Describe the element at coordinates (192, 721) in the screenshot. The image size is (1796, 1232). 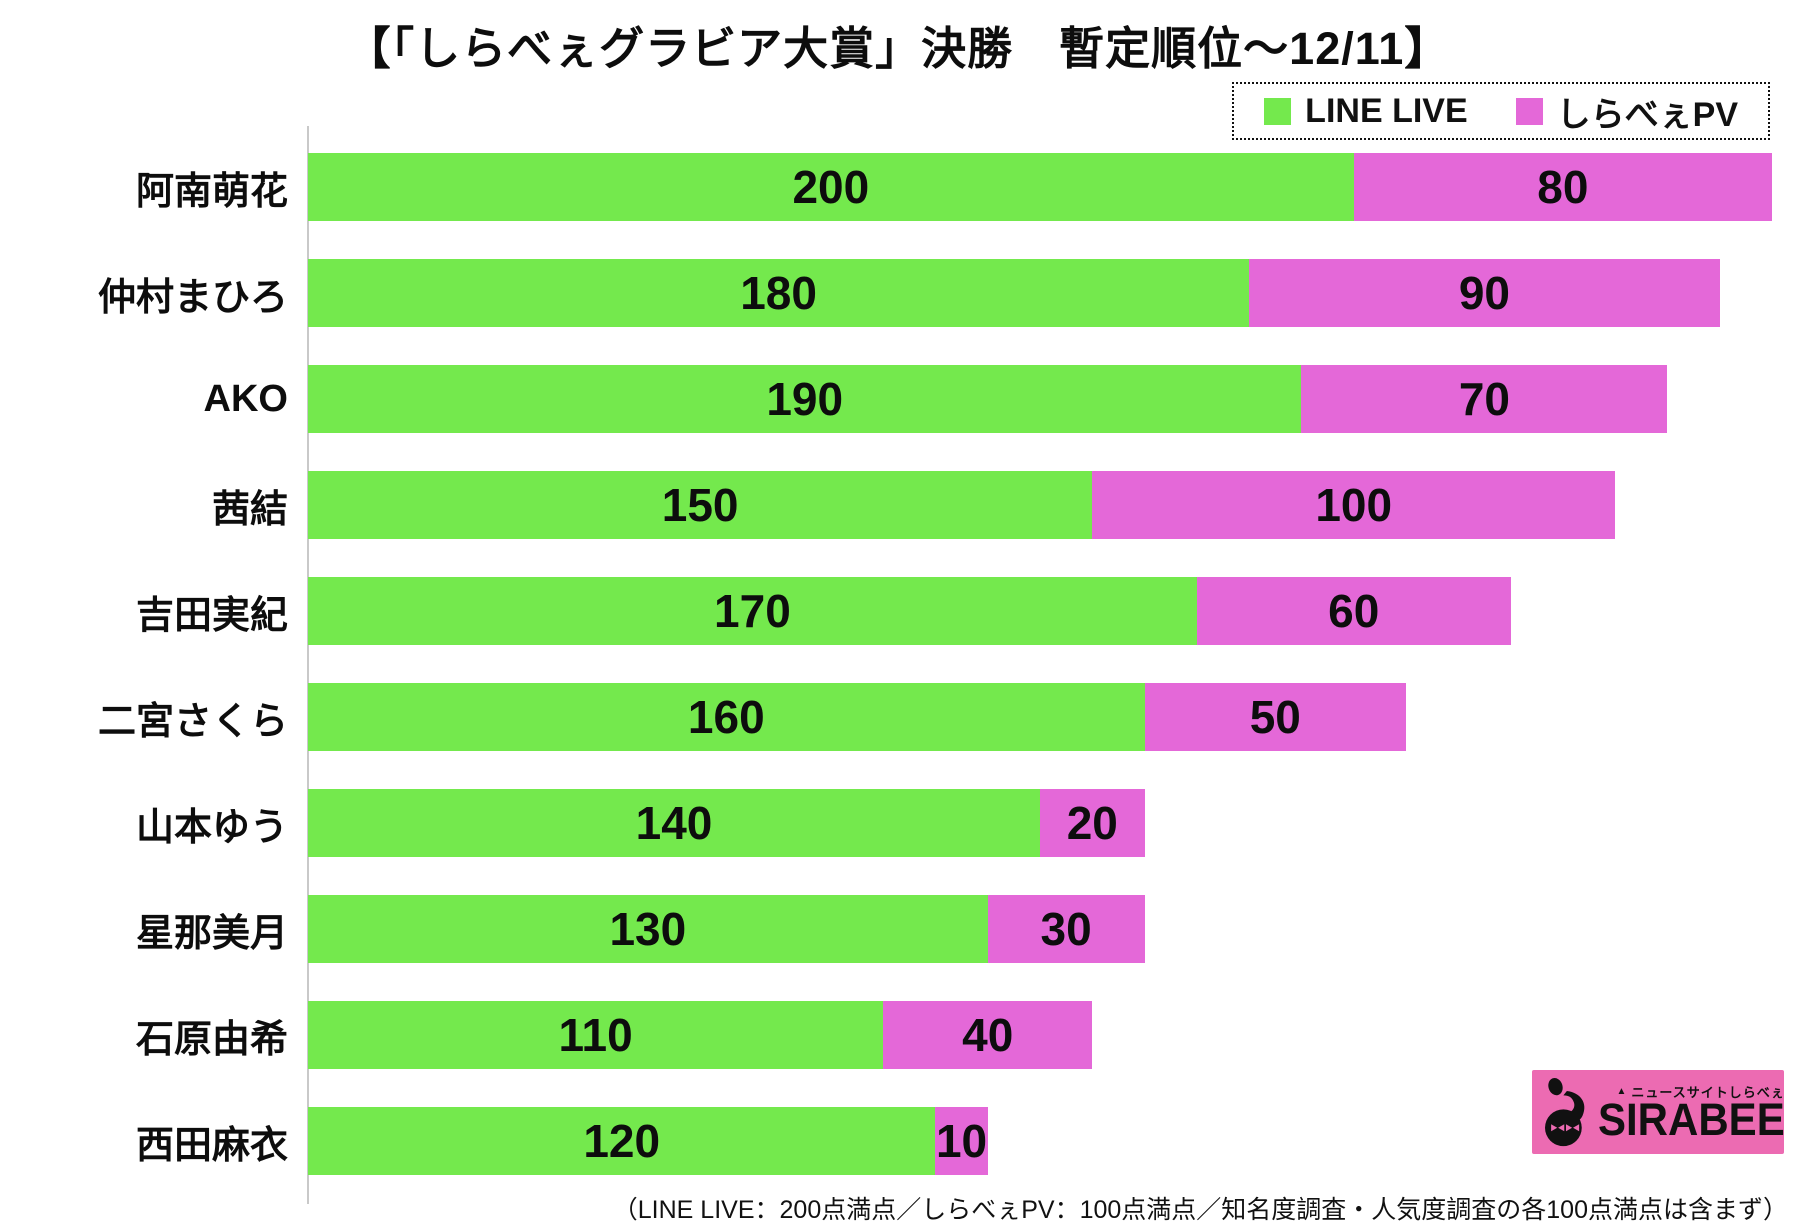
I see `category-label: 二宮さくら` at that location.